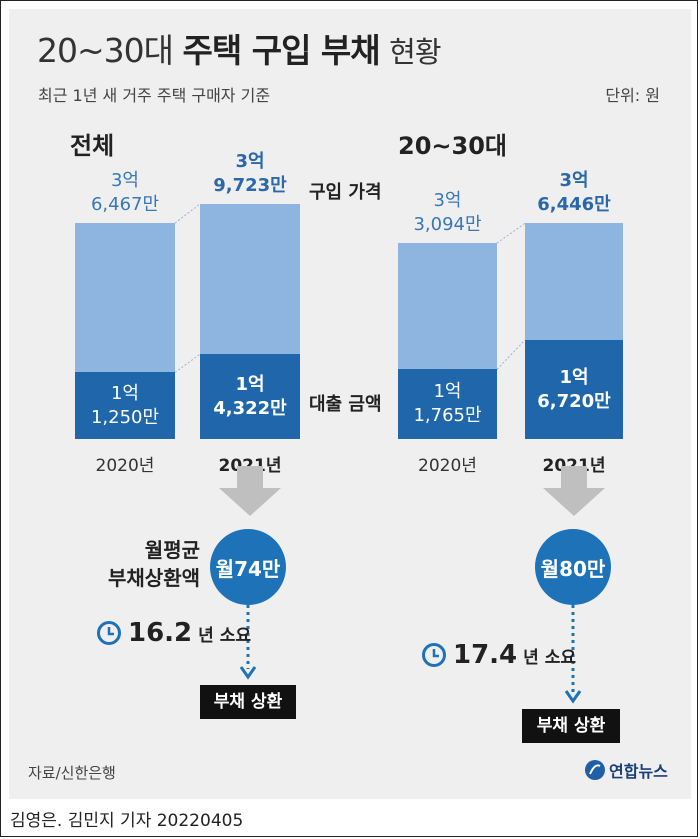 This screenshot has height=839, width=700. Describe the element at coordinates (511, 354) in the screenshot. I see `connector-loan-2030` at that location.